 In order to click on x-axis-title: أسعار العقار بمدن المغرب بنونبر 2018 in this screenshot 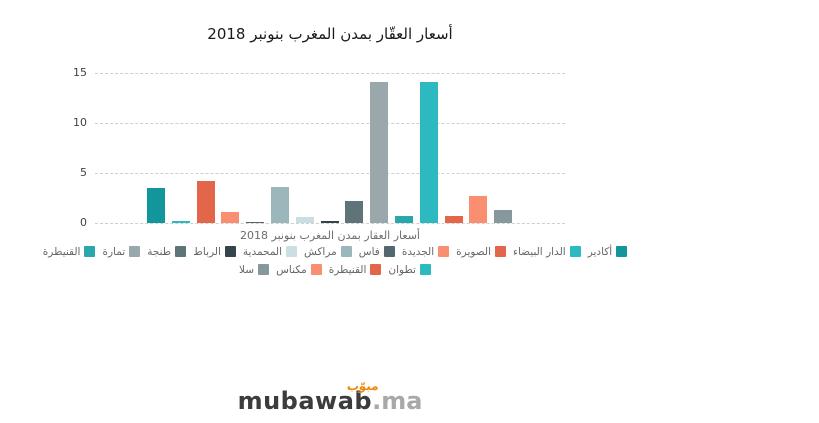, I will do `click(330, 235)`.